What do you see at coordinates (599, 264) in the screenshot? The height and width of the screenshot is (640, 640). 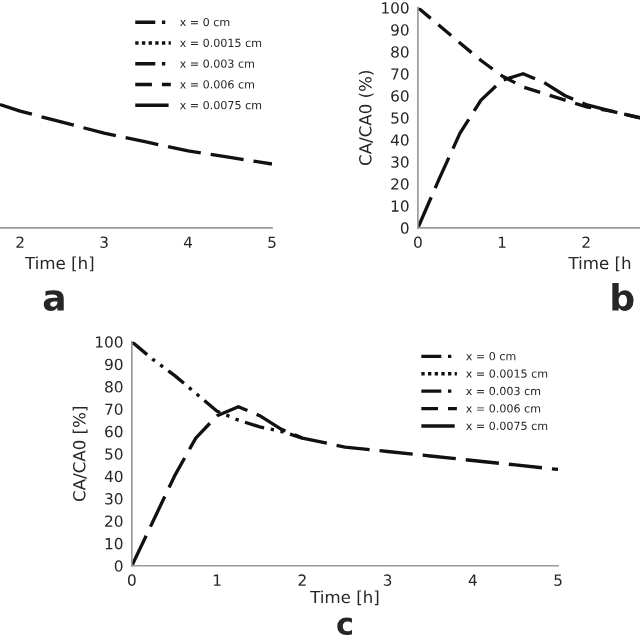 I see `x-axis-title: Time [h` at bounding box center [599, 264].